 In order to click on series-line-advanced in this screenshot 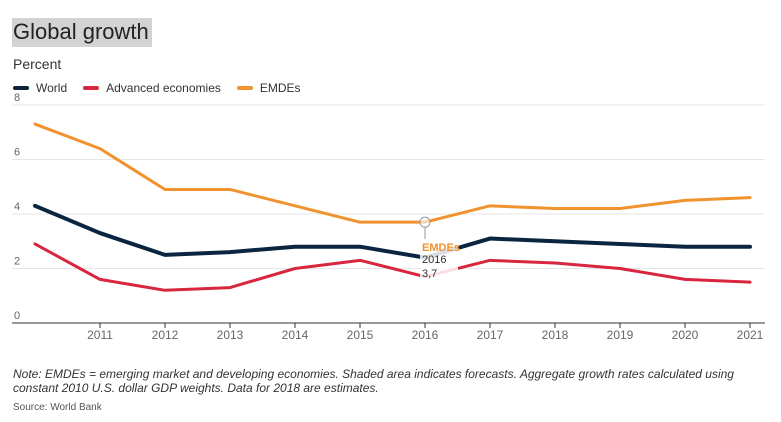, I will do `click(392, 267)`.